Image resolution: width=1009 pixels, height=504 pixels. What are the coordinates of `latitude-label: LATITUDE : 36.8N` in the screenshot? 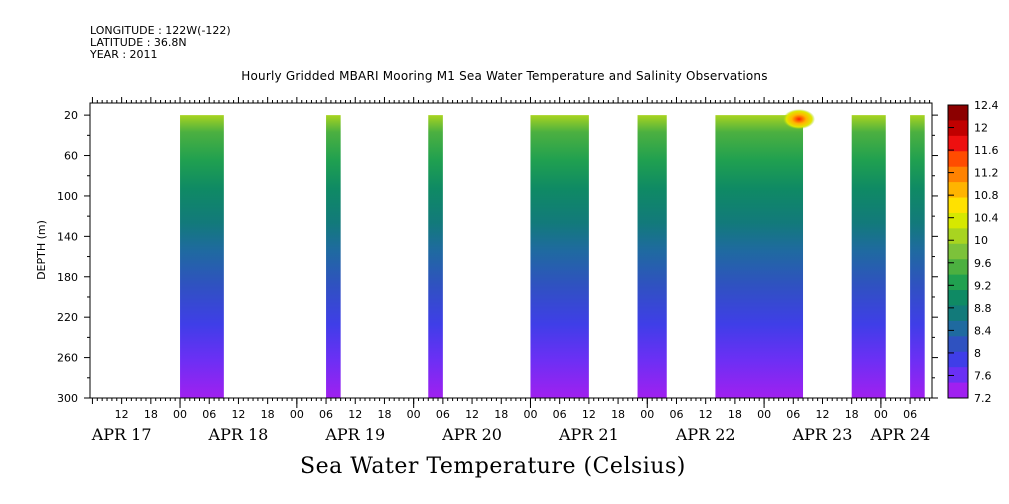 It's located at (138, 42).